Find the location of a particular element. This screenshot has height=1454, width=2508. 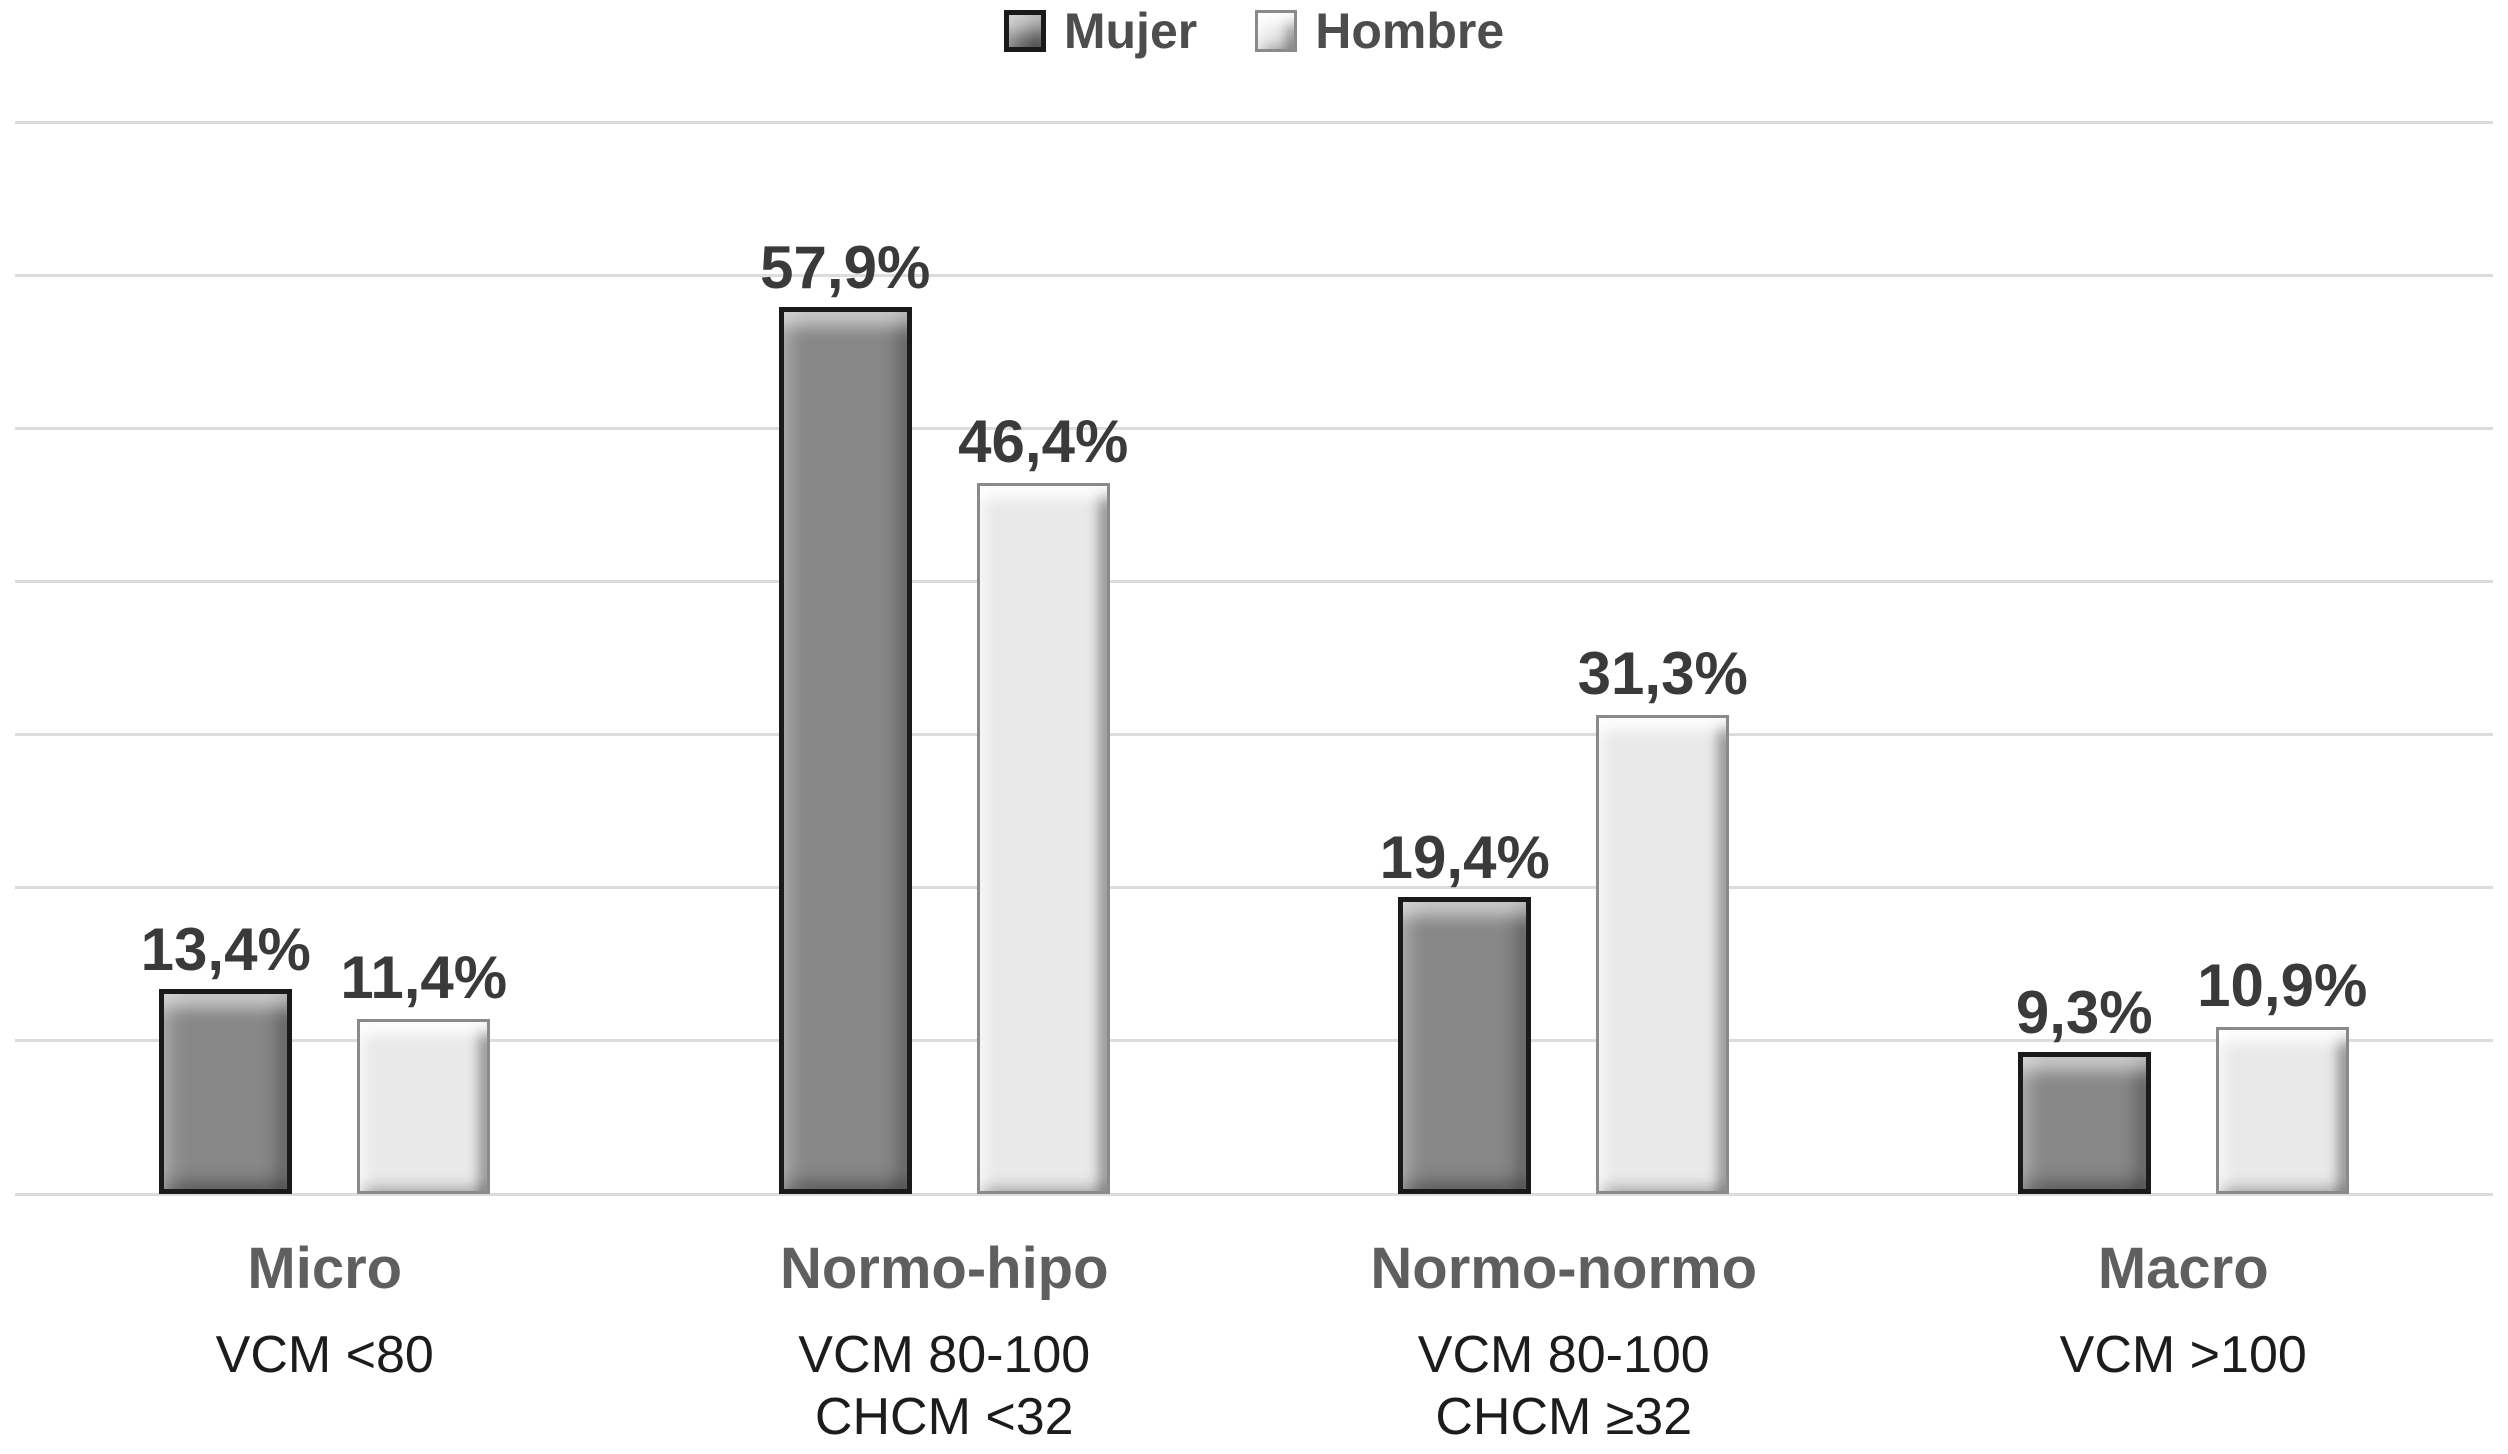

bar-mujer-normo-hipo: 57,9% is located at coordinates (845, 716).